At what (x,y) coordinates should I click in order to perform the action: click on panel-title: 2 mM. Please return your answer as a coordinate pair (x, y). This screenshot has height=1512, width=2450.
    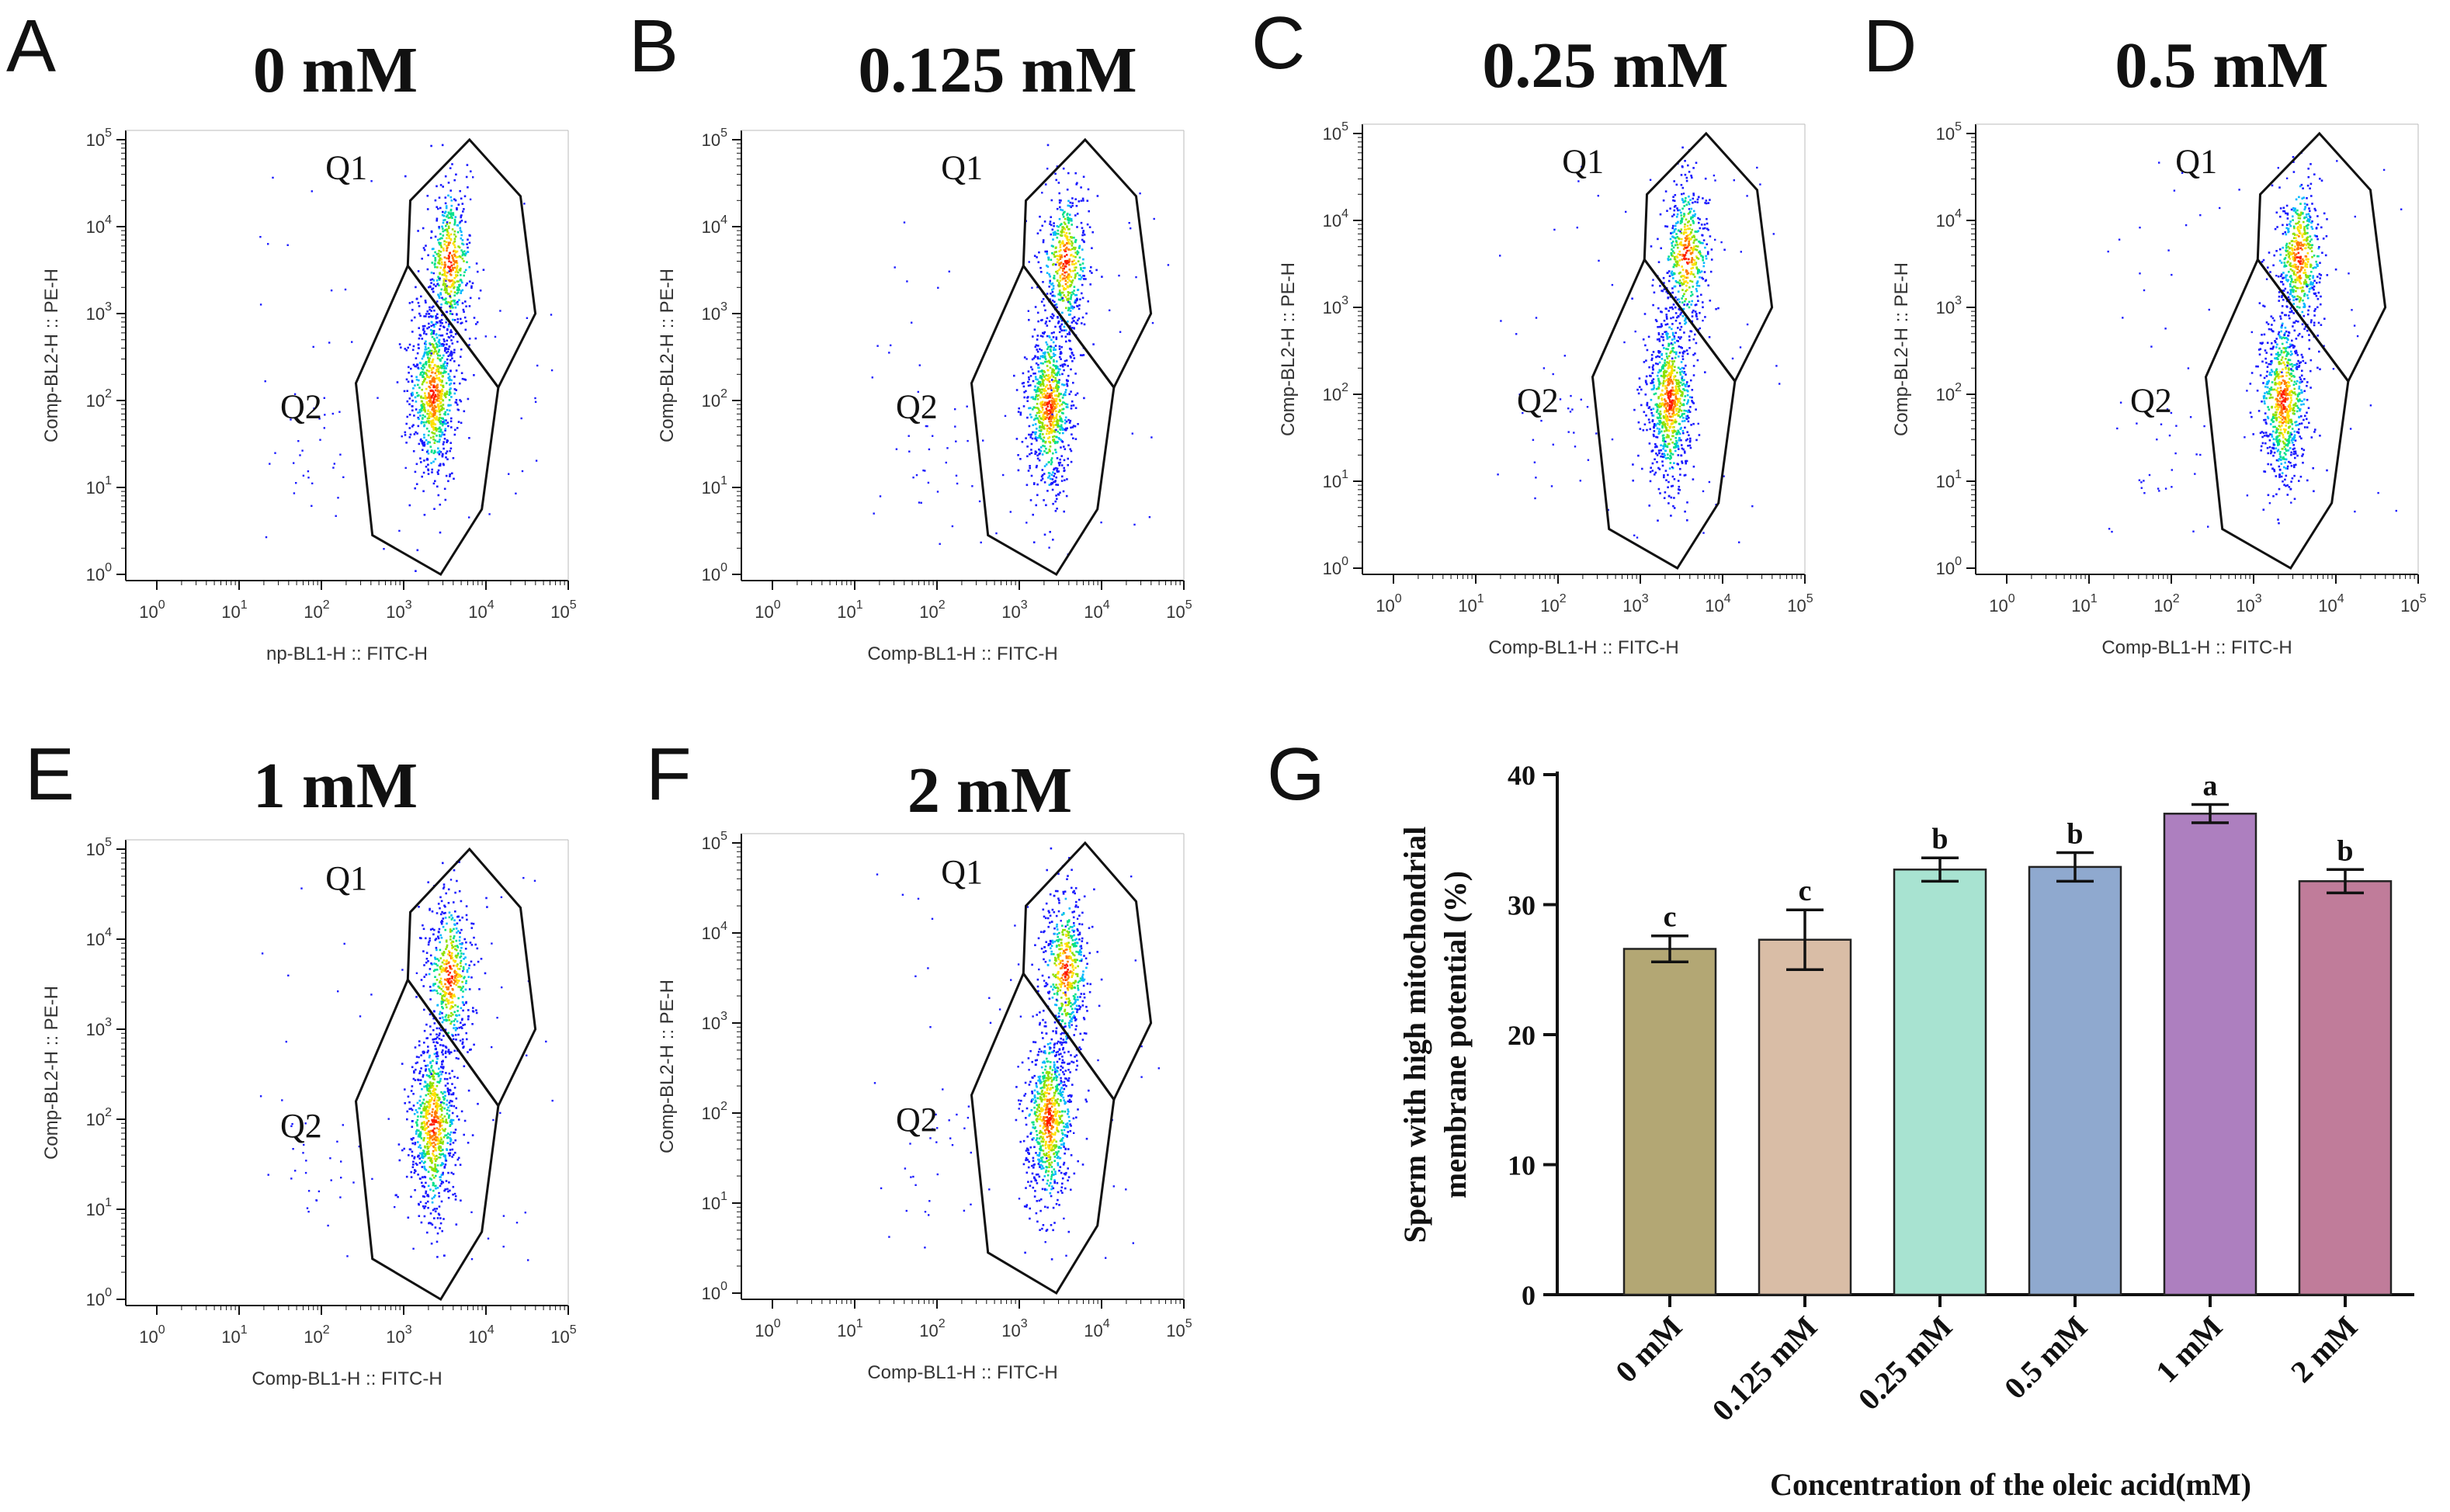
    Looking at the image, I should click on (989, 790).